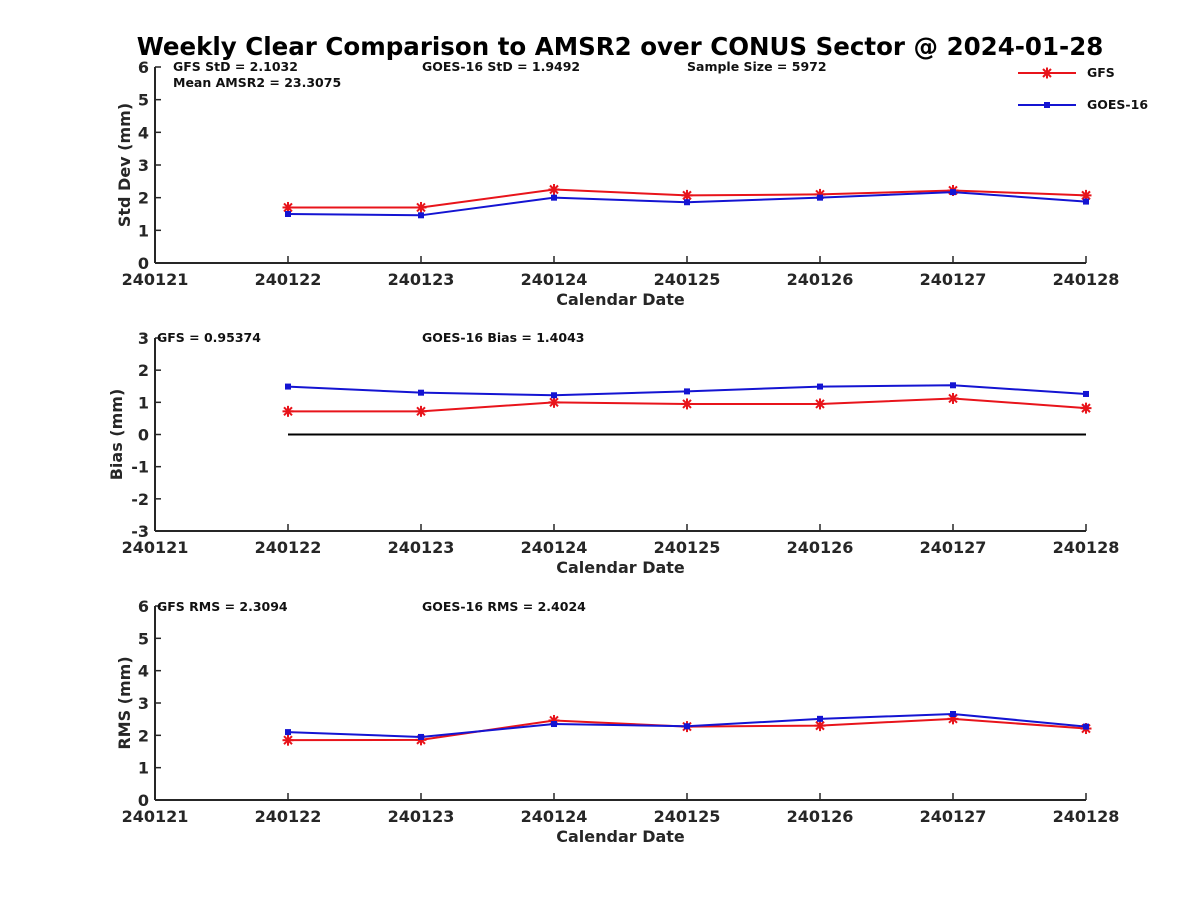 Image resolution: width=1200 pixels, height=900 pixels. I want to click on legend-item-gfs: GFS, so click(1097, 73).